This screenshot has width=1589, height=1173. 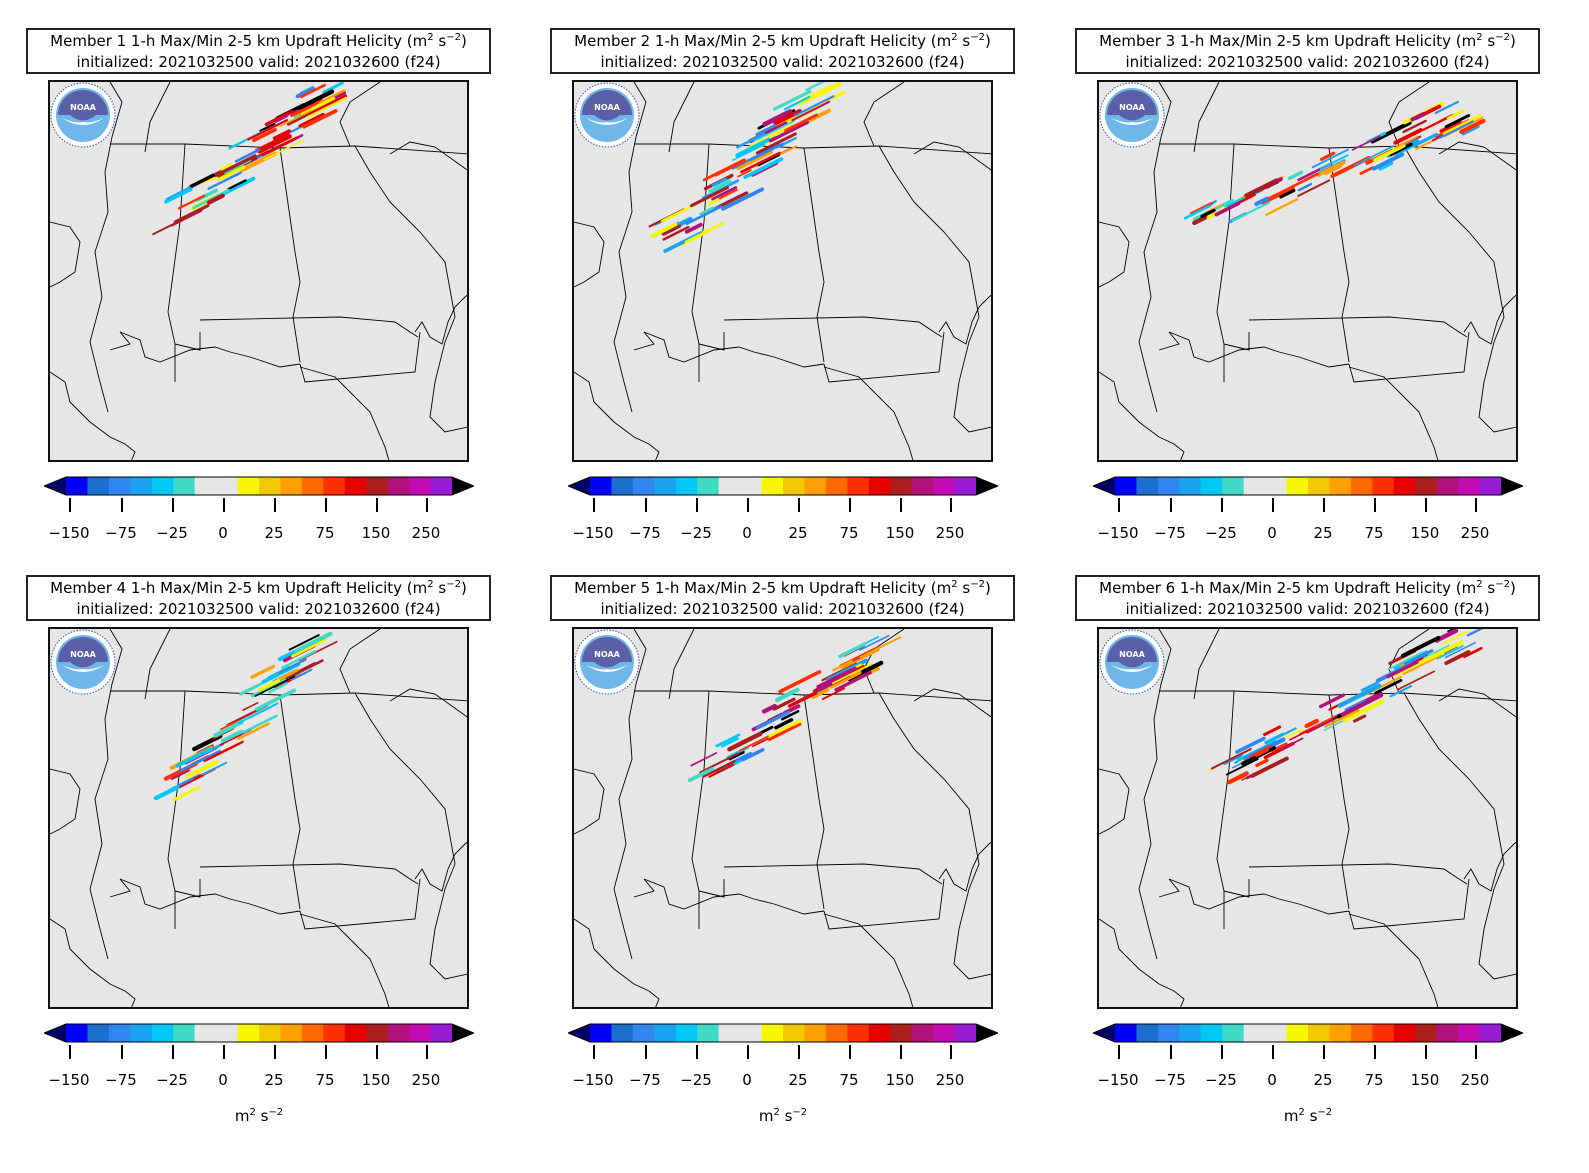 What do you see at coordinates (782, 818) in the screenshot?
I see `state-borders` at bounding box center [782, 818].